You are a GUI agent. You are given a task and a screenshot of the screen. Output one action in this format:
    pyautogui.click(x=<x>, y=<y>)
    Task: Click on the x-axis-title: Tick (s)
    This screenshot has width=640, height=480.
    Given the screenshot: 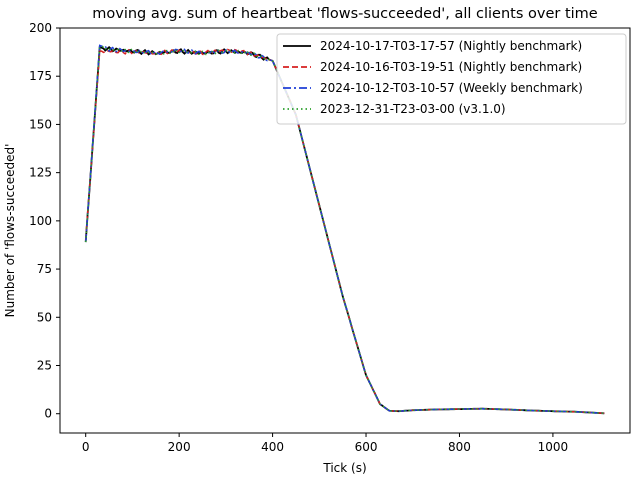 What is the action you would take?
    pyautogui.click(x=344, y=468)
    